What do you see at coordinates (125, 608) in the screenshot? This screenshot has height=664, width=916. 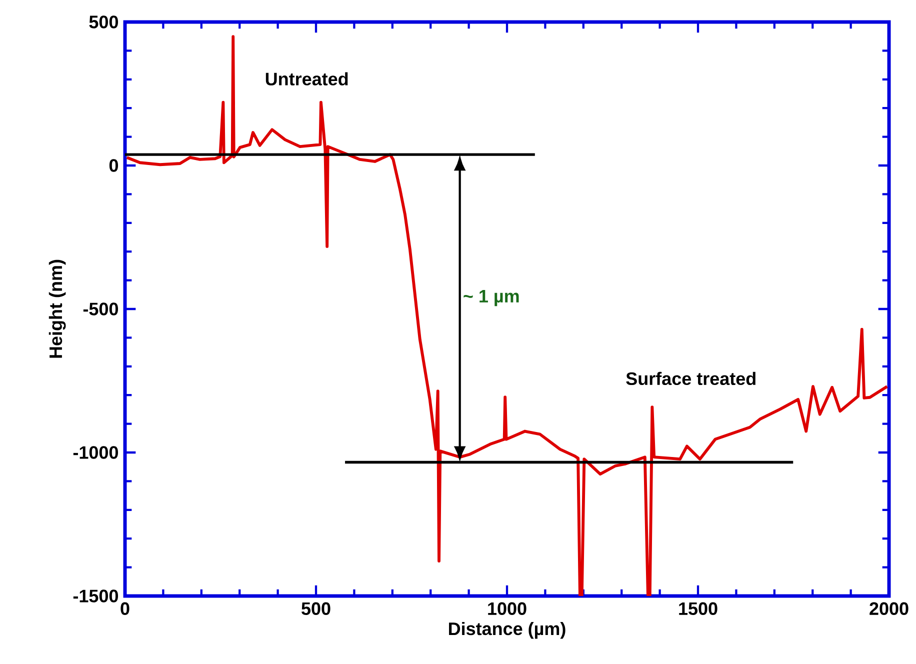 I see `x-tick-label: 0` at bounding box center [125, 608].